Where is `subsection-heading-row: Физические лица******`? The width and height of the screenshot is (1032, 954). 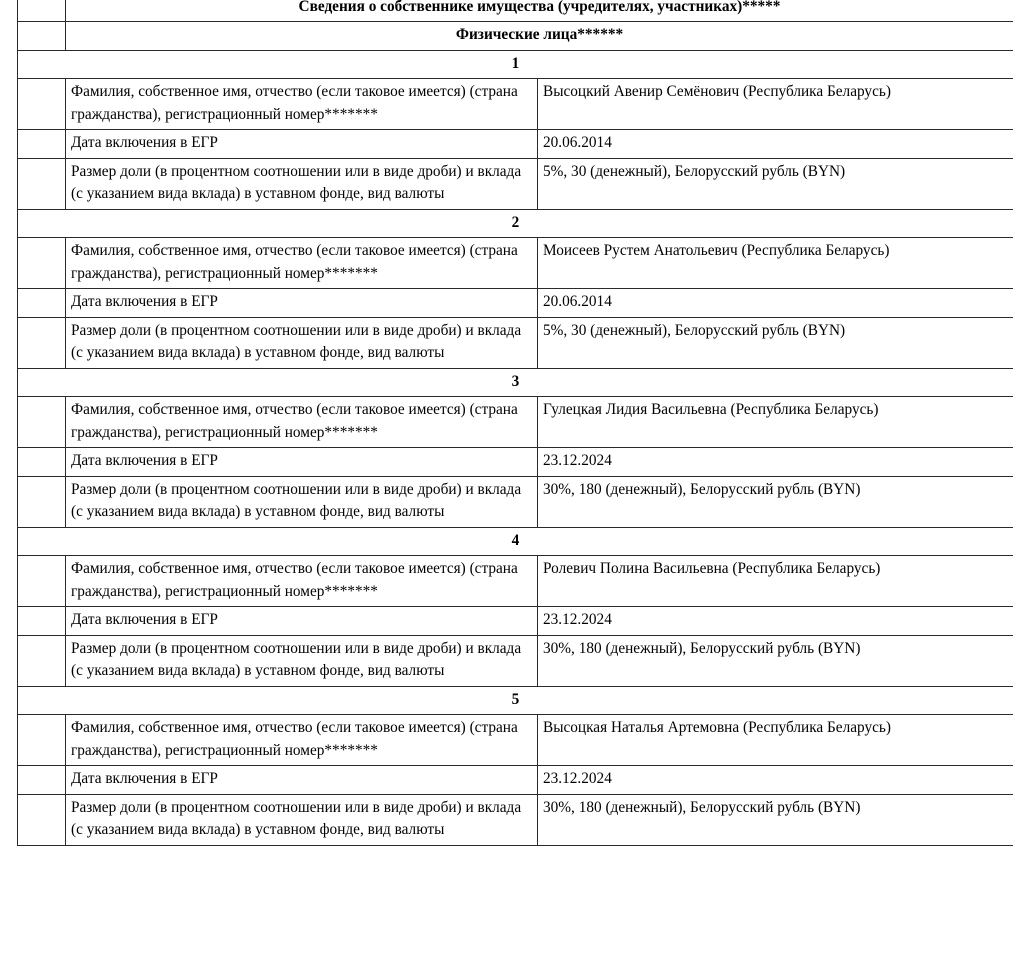
subsection-heading-row: Физические лица****** is located at coordinates (515, 36).